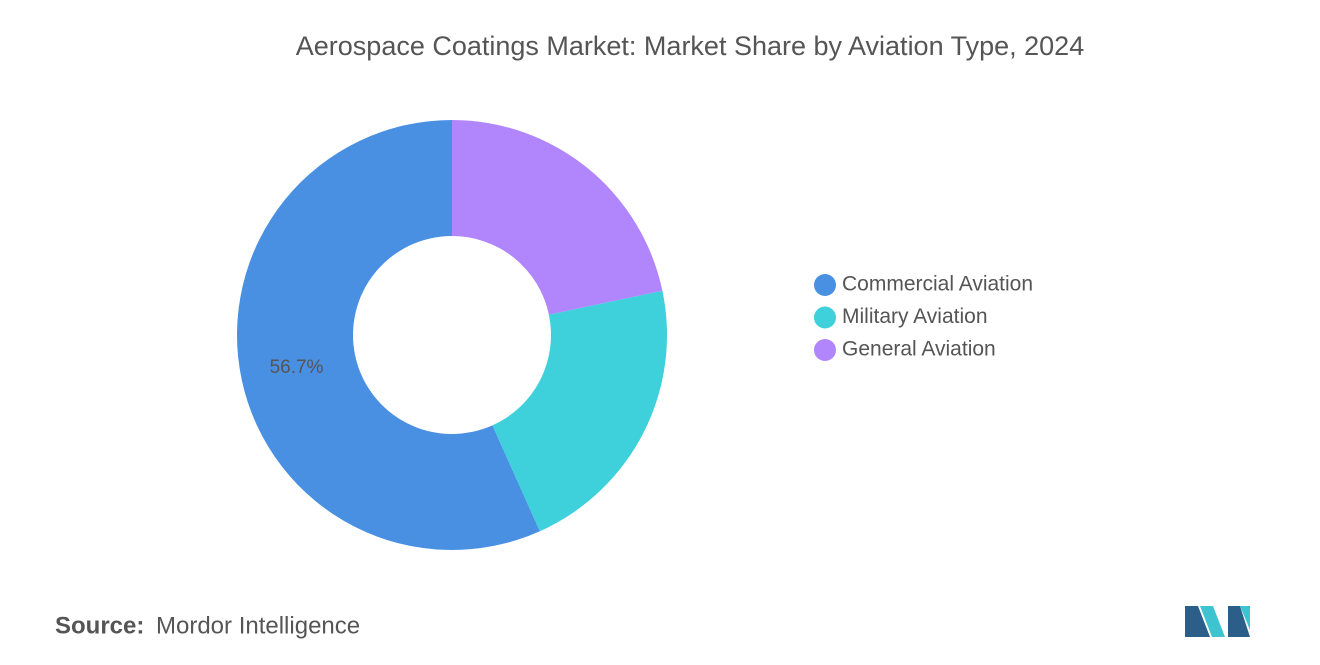 This screenshot has height=665, width=1320. Describe the element at coordinates (937, 284) in the screenshot. I see `legend-label: Commercial Aviation` at that location.